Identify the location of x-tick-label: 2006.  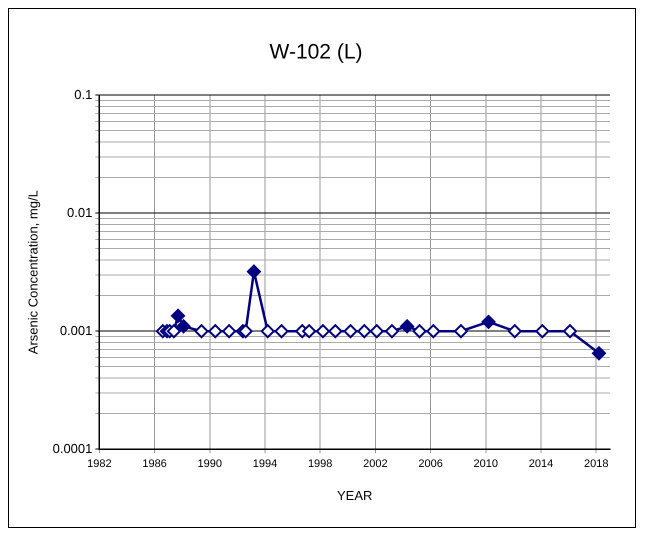
(430, 464).